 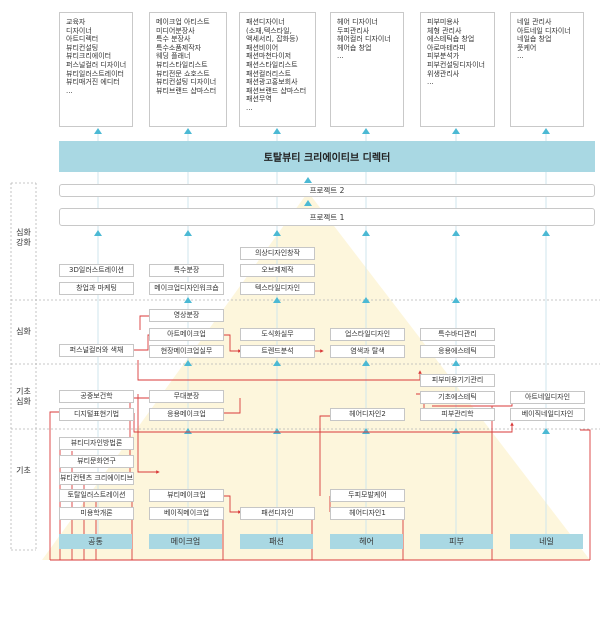 I want to click on career-item: 미디어분장사, so click(x=175, y=30).